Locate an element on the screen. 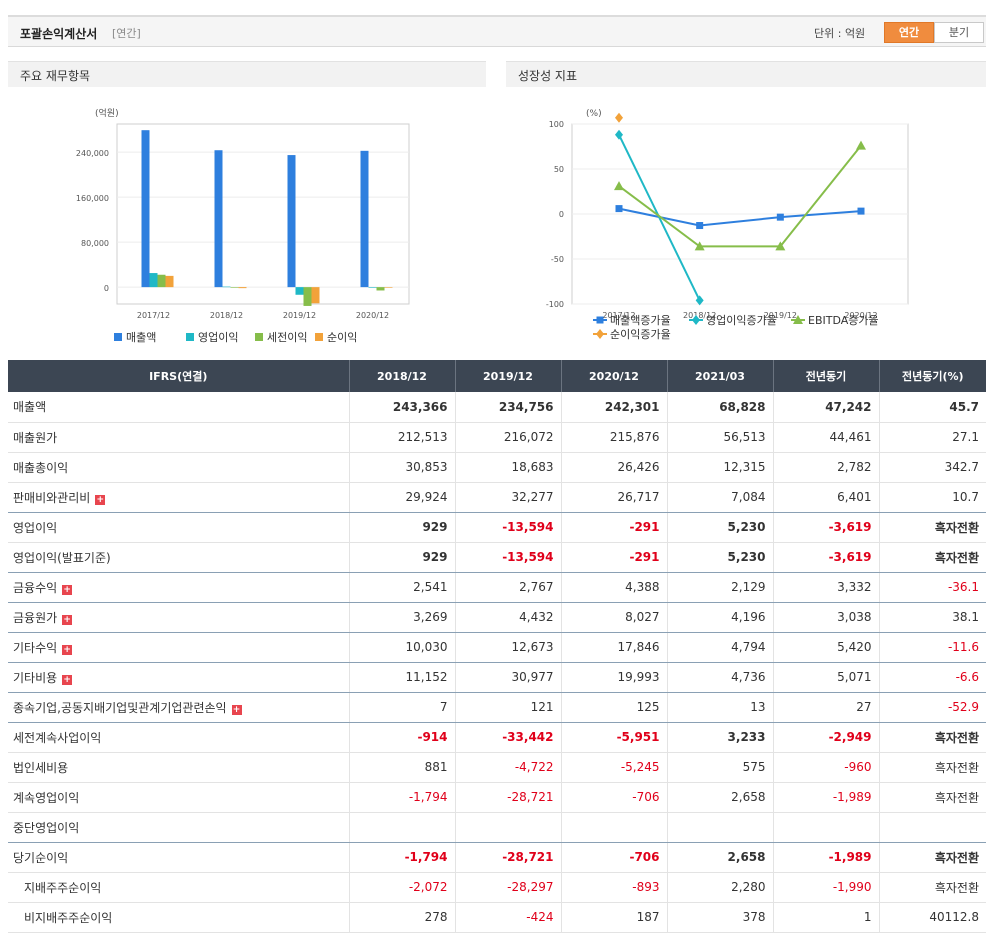 This screenshot has width=994, height=942. value-cell: -291 is located at coordinates (614, 527).